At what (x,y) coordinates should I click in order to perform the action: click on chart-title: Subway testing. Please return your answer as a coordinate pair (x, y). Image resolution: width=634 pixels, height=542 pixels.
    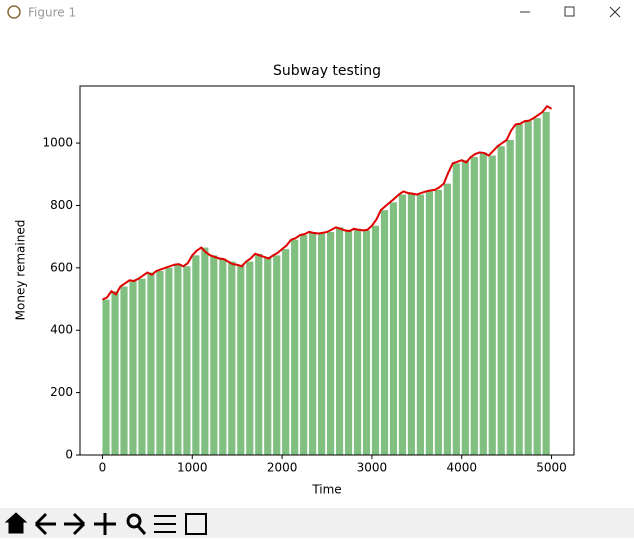
    Looking at the image, I should click on (327, 71).